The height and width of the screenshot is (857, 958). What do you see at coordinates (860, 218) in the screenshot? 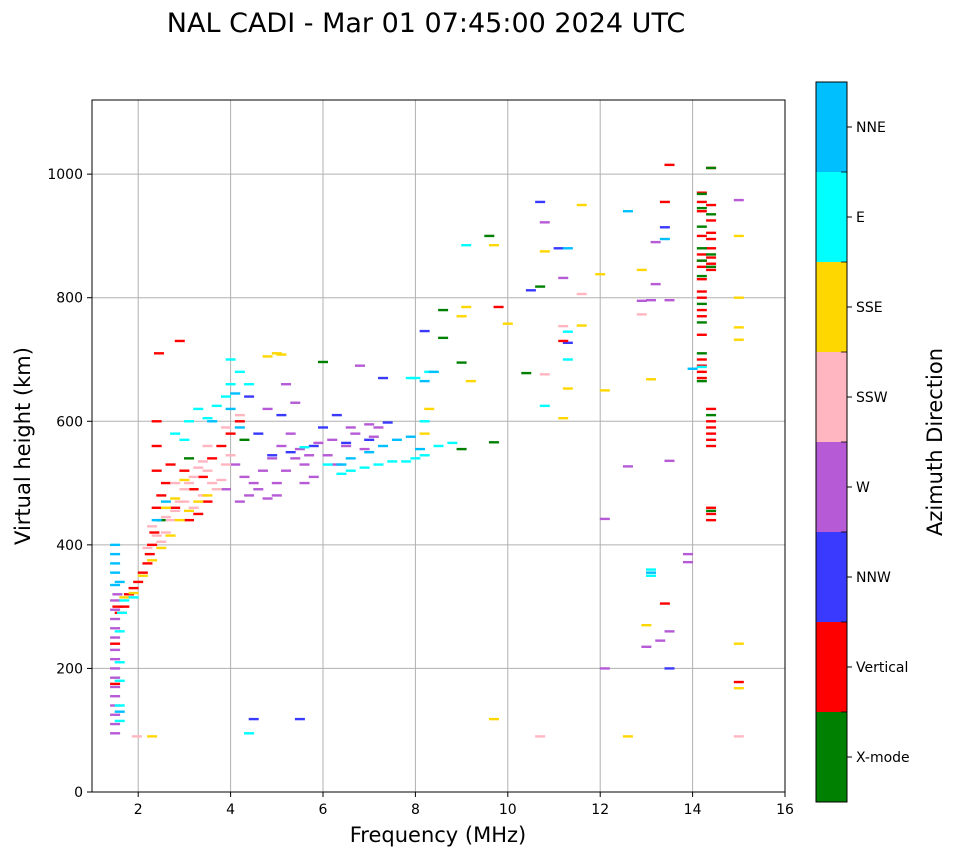
I see `colorbar-tick-label: E` at bounding box center [860, 218].